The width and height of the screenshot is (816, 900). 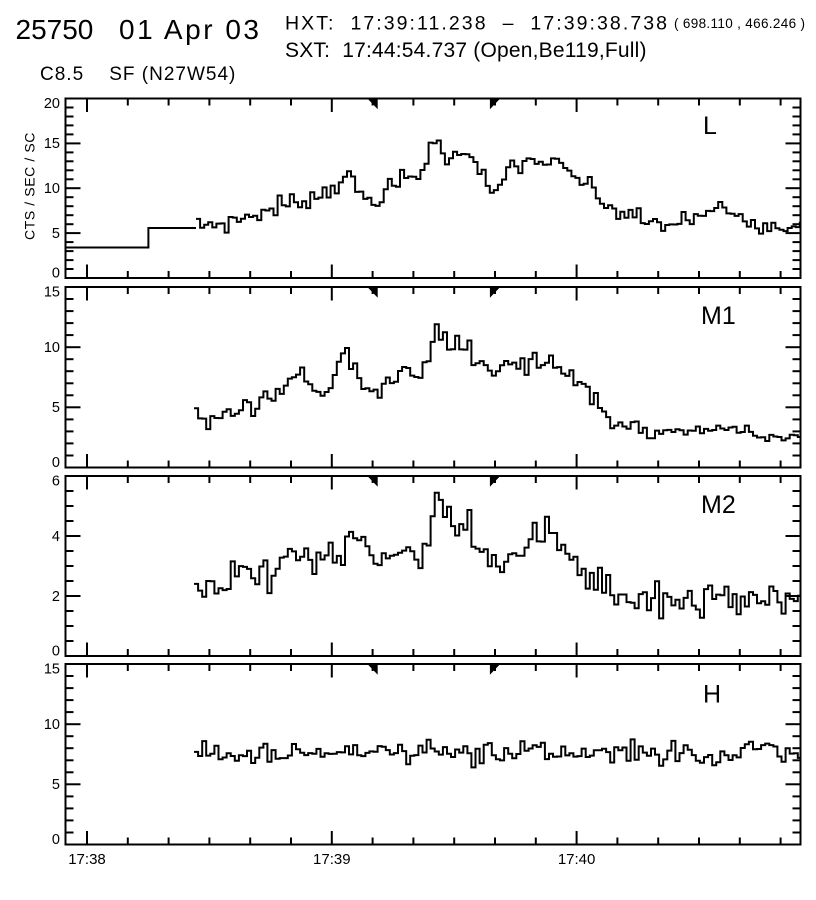 I want to click on svg-text: M2, so click(x=718, y=505).